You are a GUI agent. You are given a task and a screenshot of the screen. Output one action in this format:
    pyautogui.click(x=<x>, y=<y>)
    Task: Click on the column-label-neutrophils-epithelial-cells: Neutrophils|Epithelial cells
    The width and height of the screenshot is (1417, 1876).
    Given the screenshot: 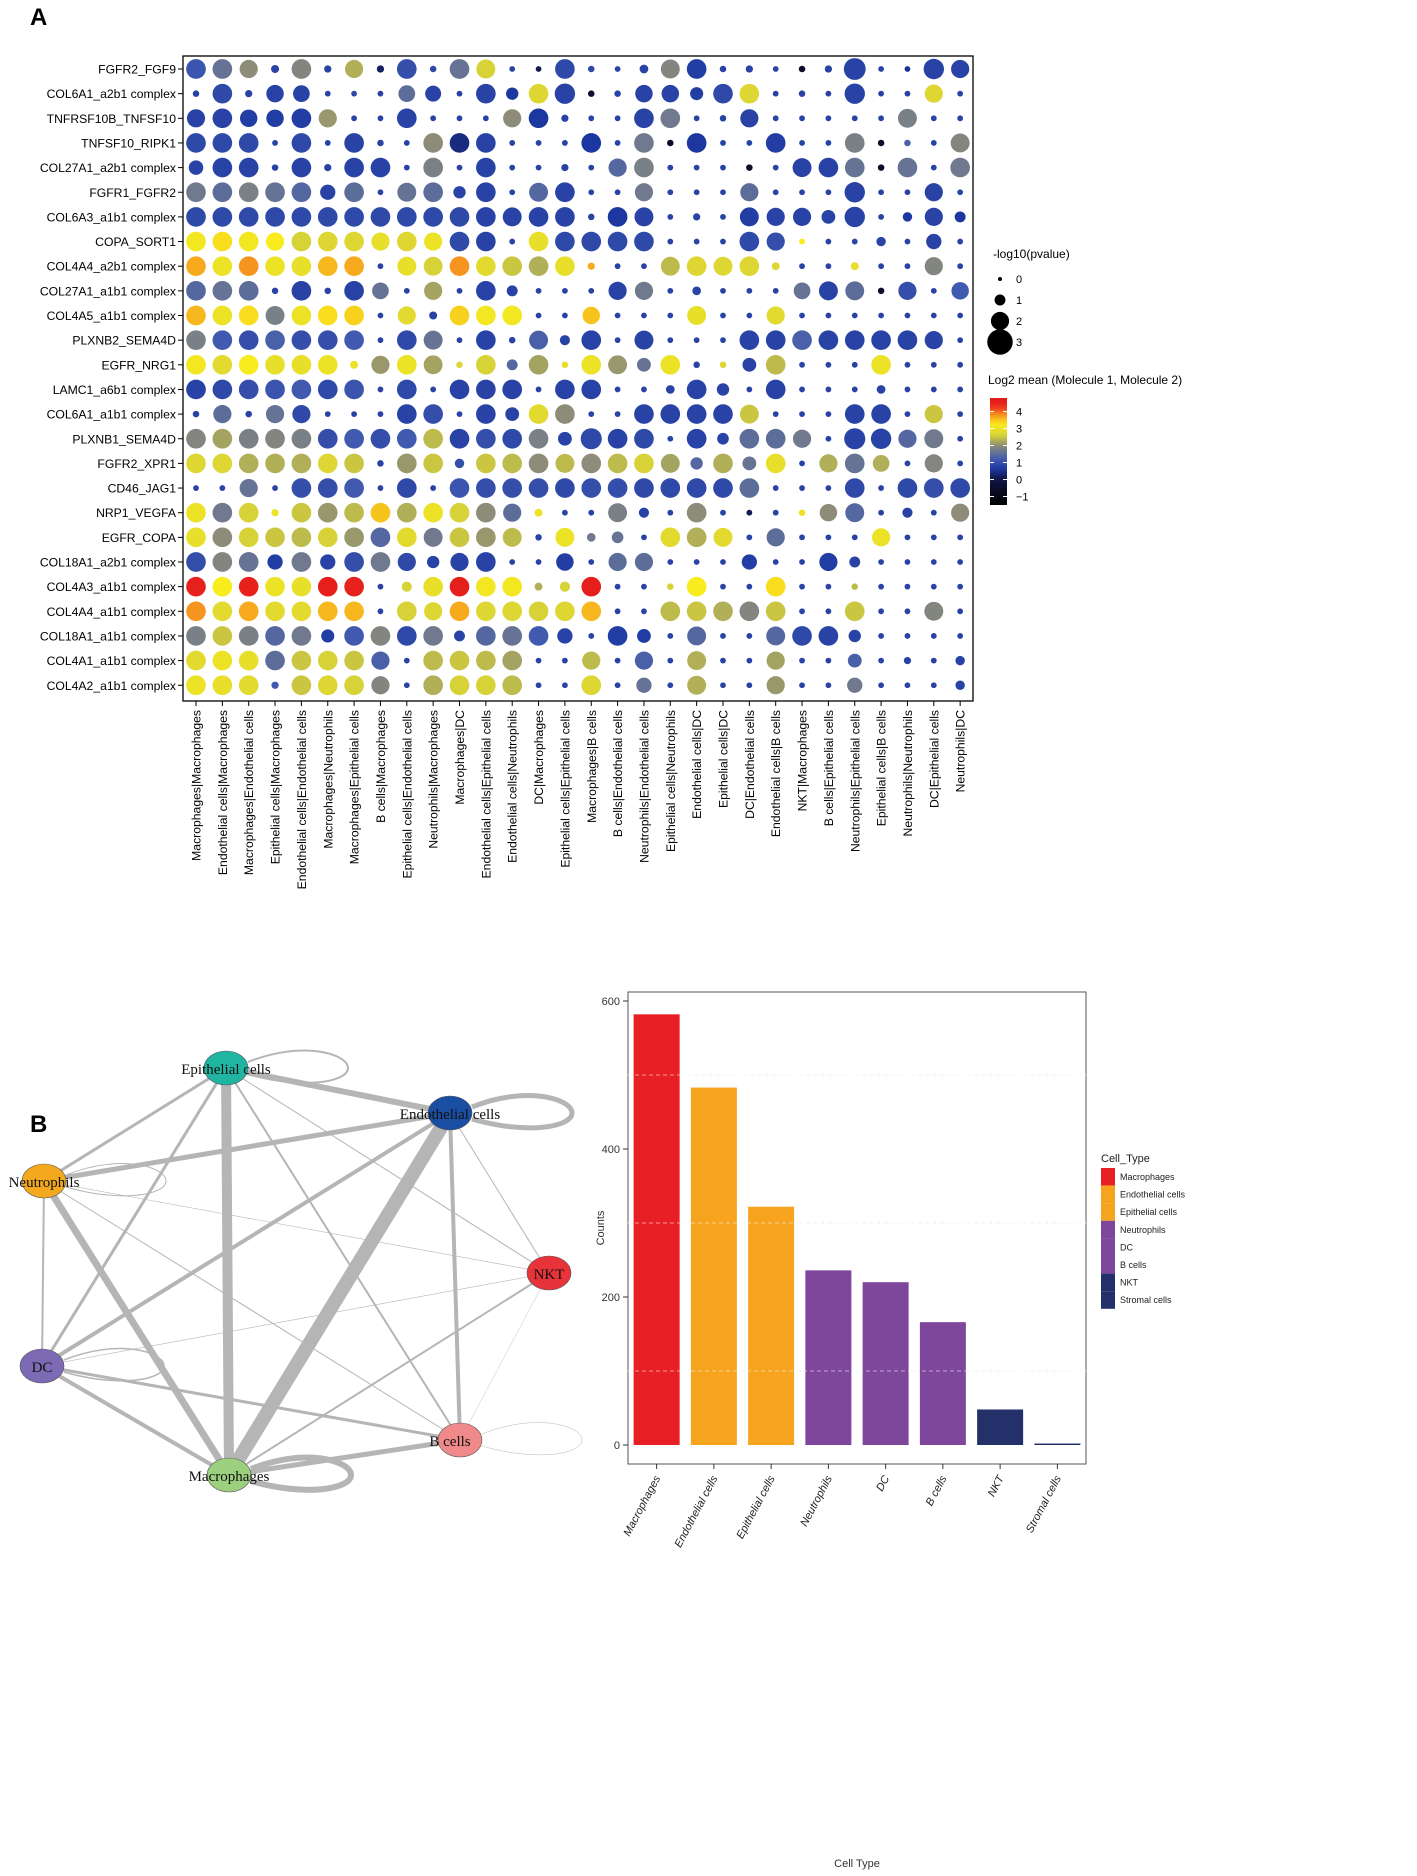 What is the action you would take?
    pyautogui.click(x=855, y=781)
    